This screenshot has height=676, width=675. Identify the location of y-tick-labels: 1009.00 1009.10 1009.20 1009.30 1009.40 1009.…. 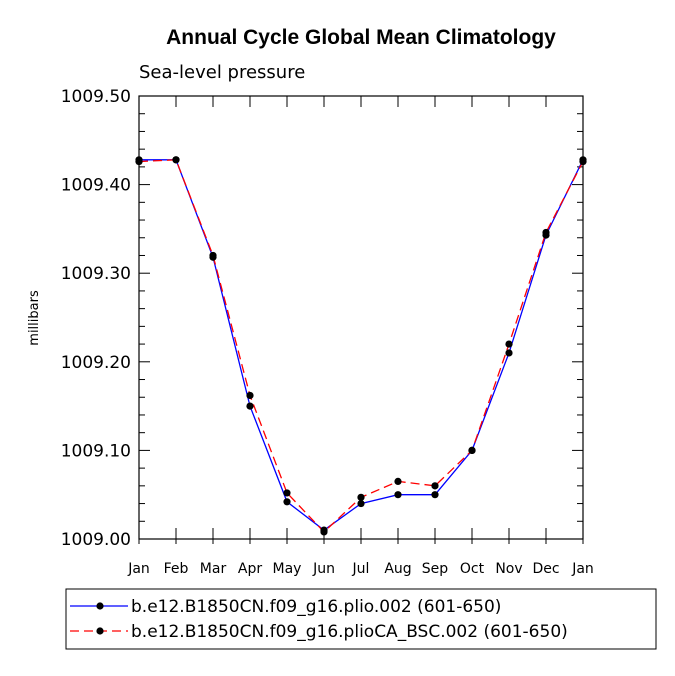
(96, 318).